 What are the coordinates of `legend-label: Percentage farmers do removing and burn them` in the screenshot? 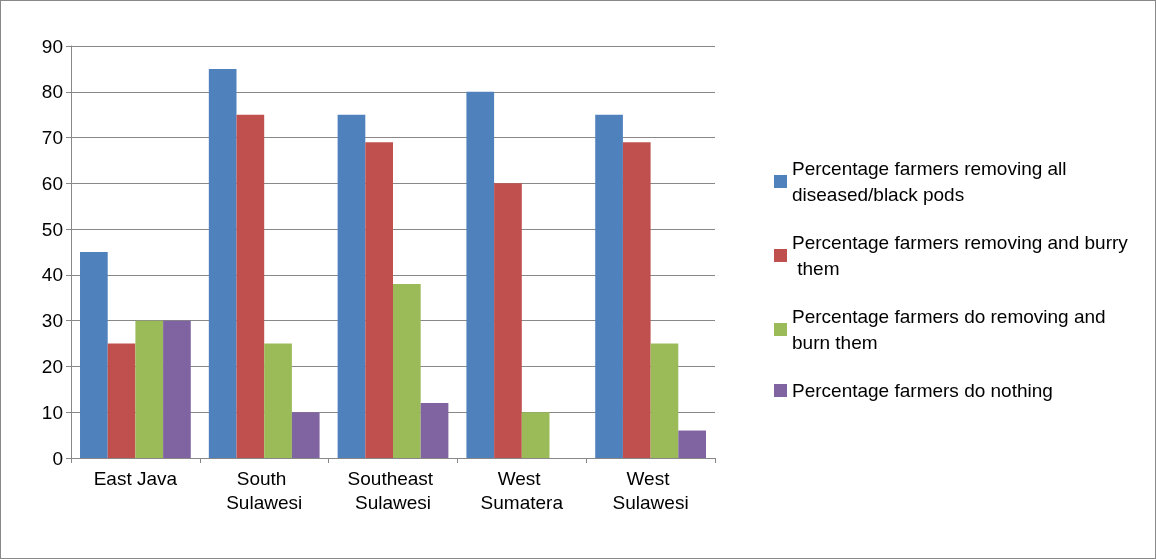 It's located at (951, 329).